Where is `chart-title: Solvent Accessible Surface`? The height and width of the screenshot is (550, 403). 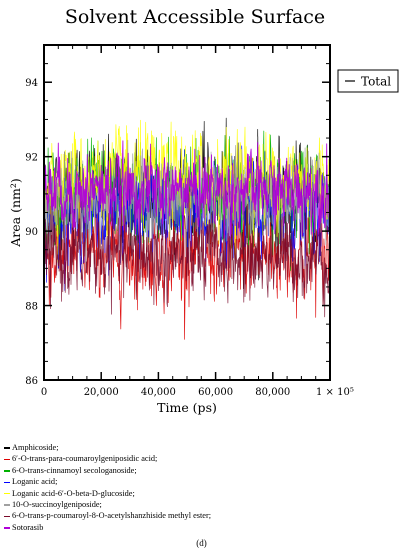
chart-title: Solvent Accessible Surface is located at coordinates (195, 17).